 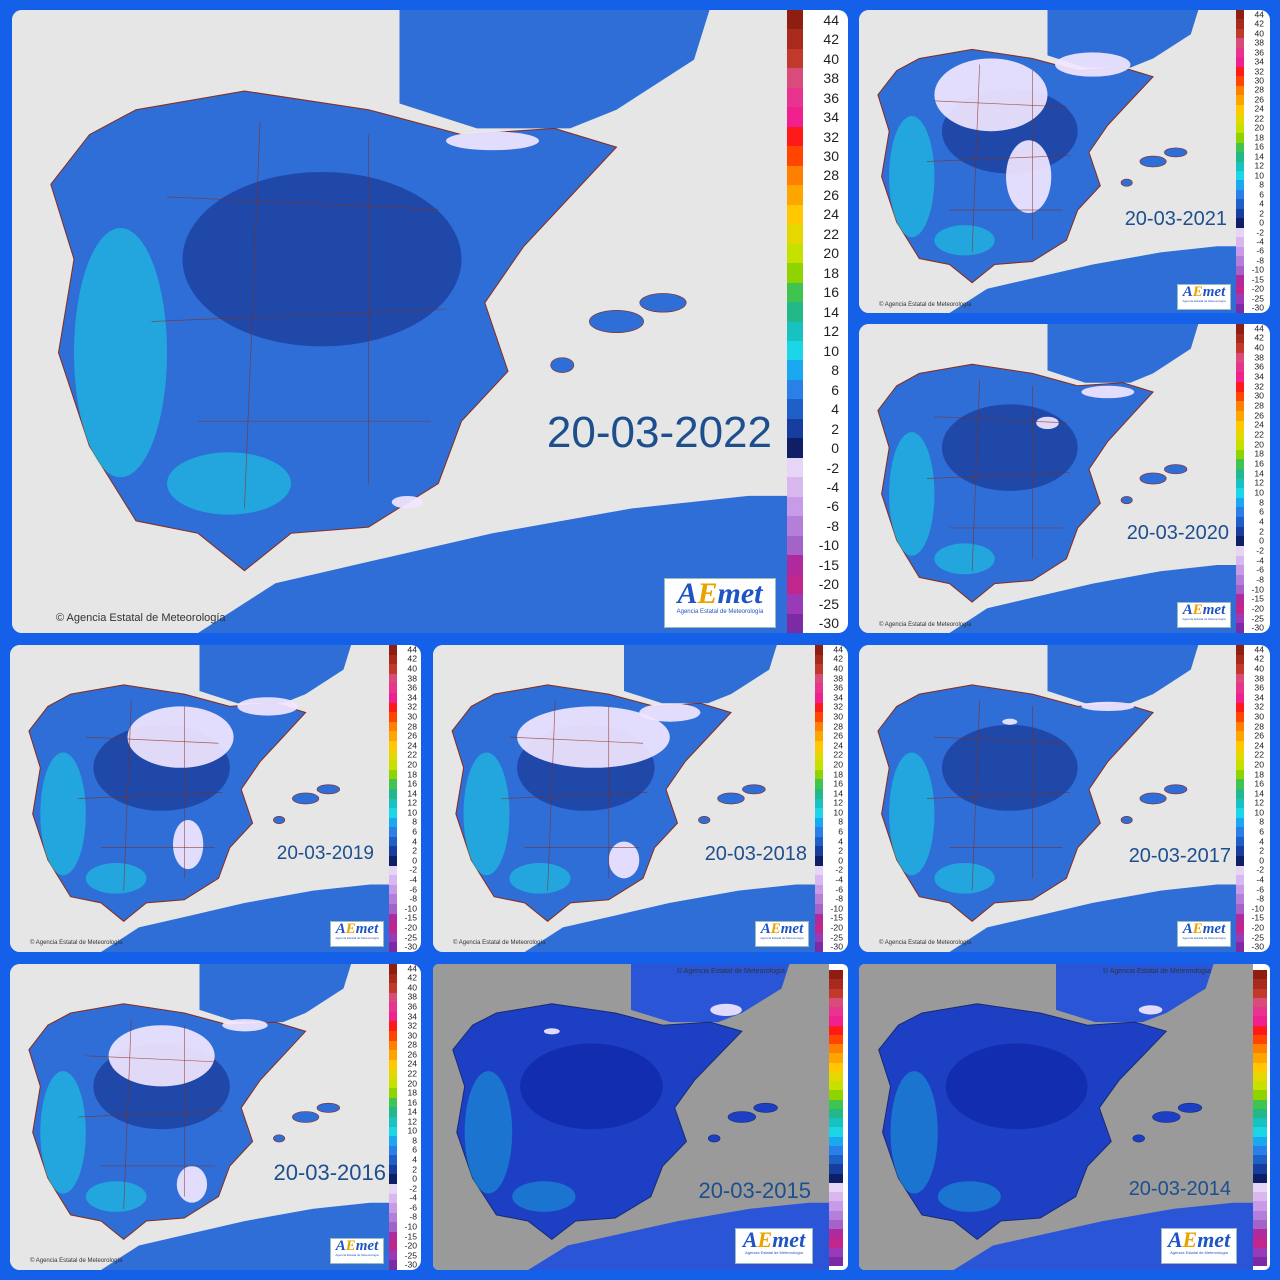 What do you see at coordinates (1250, 464) in the screenshot?
I see `scale-step: 16` at bounding box center [1250, 464].